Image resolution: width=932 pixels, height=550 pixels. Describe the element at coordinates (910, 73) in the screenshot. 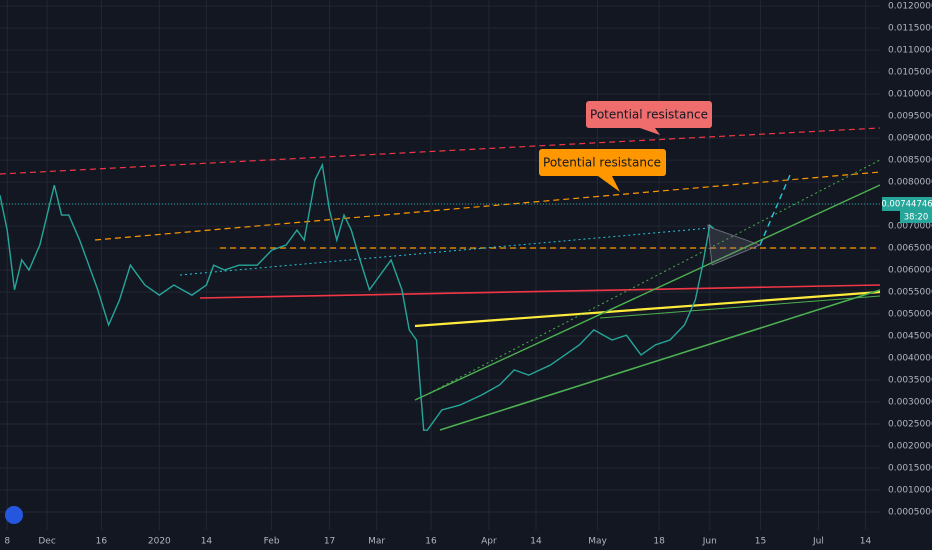

I see `y-tick-label: 0.01050000` at that location.